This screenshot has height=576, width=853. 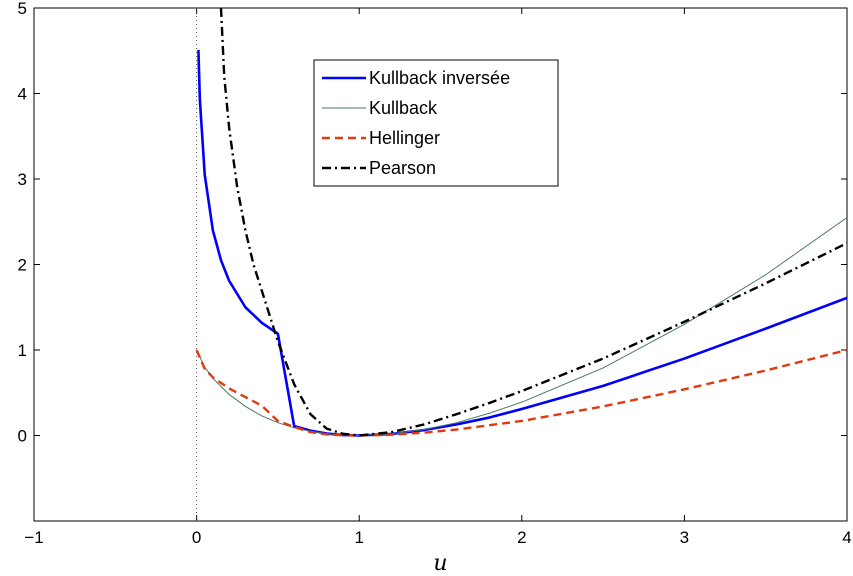 What do you see at coordinates (439, 78) in the screenshot?
I see `legend-label-1: Kullback inversée` at bounding box center [439, 78].